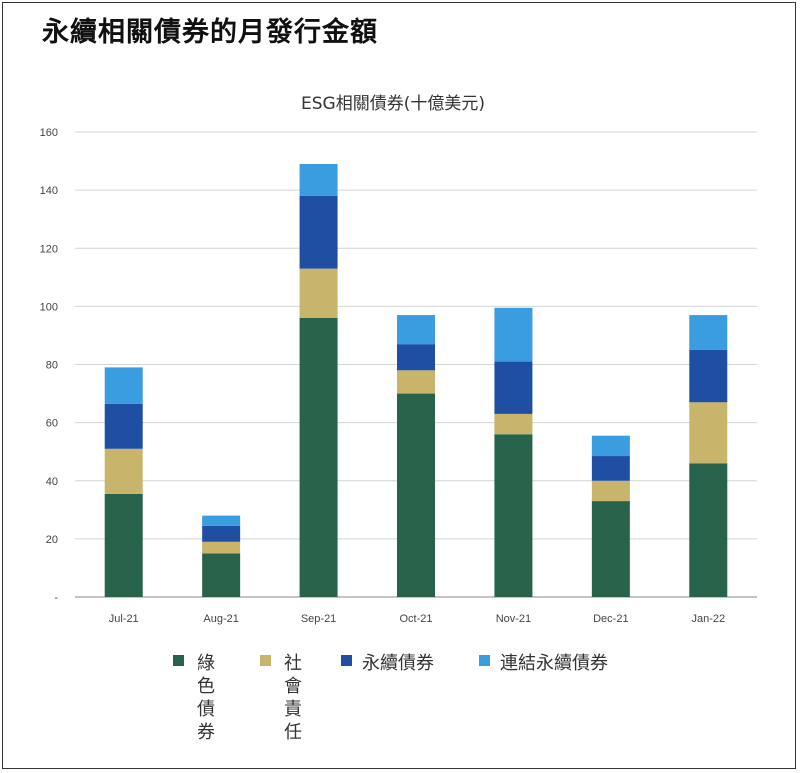  I want to click on x-tick-label: Nov-21, so click(513, 619).